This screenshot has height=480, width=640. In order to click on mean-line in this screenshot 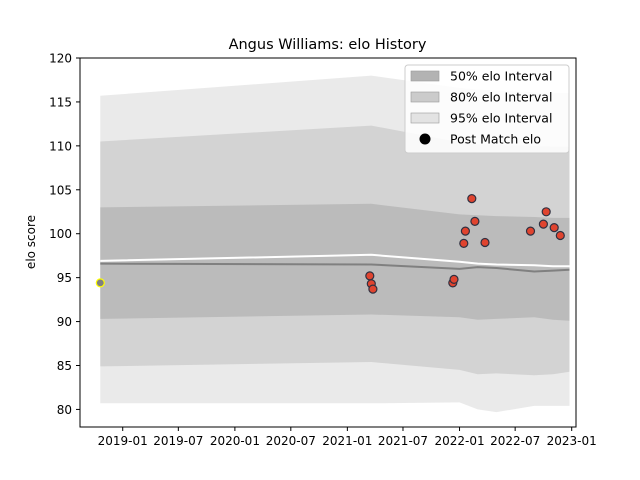, I will do `click(335, 260)`.